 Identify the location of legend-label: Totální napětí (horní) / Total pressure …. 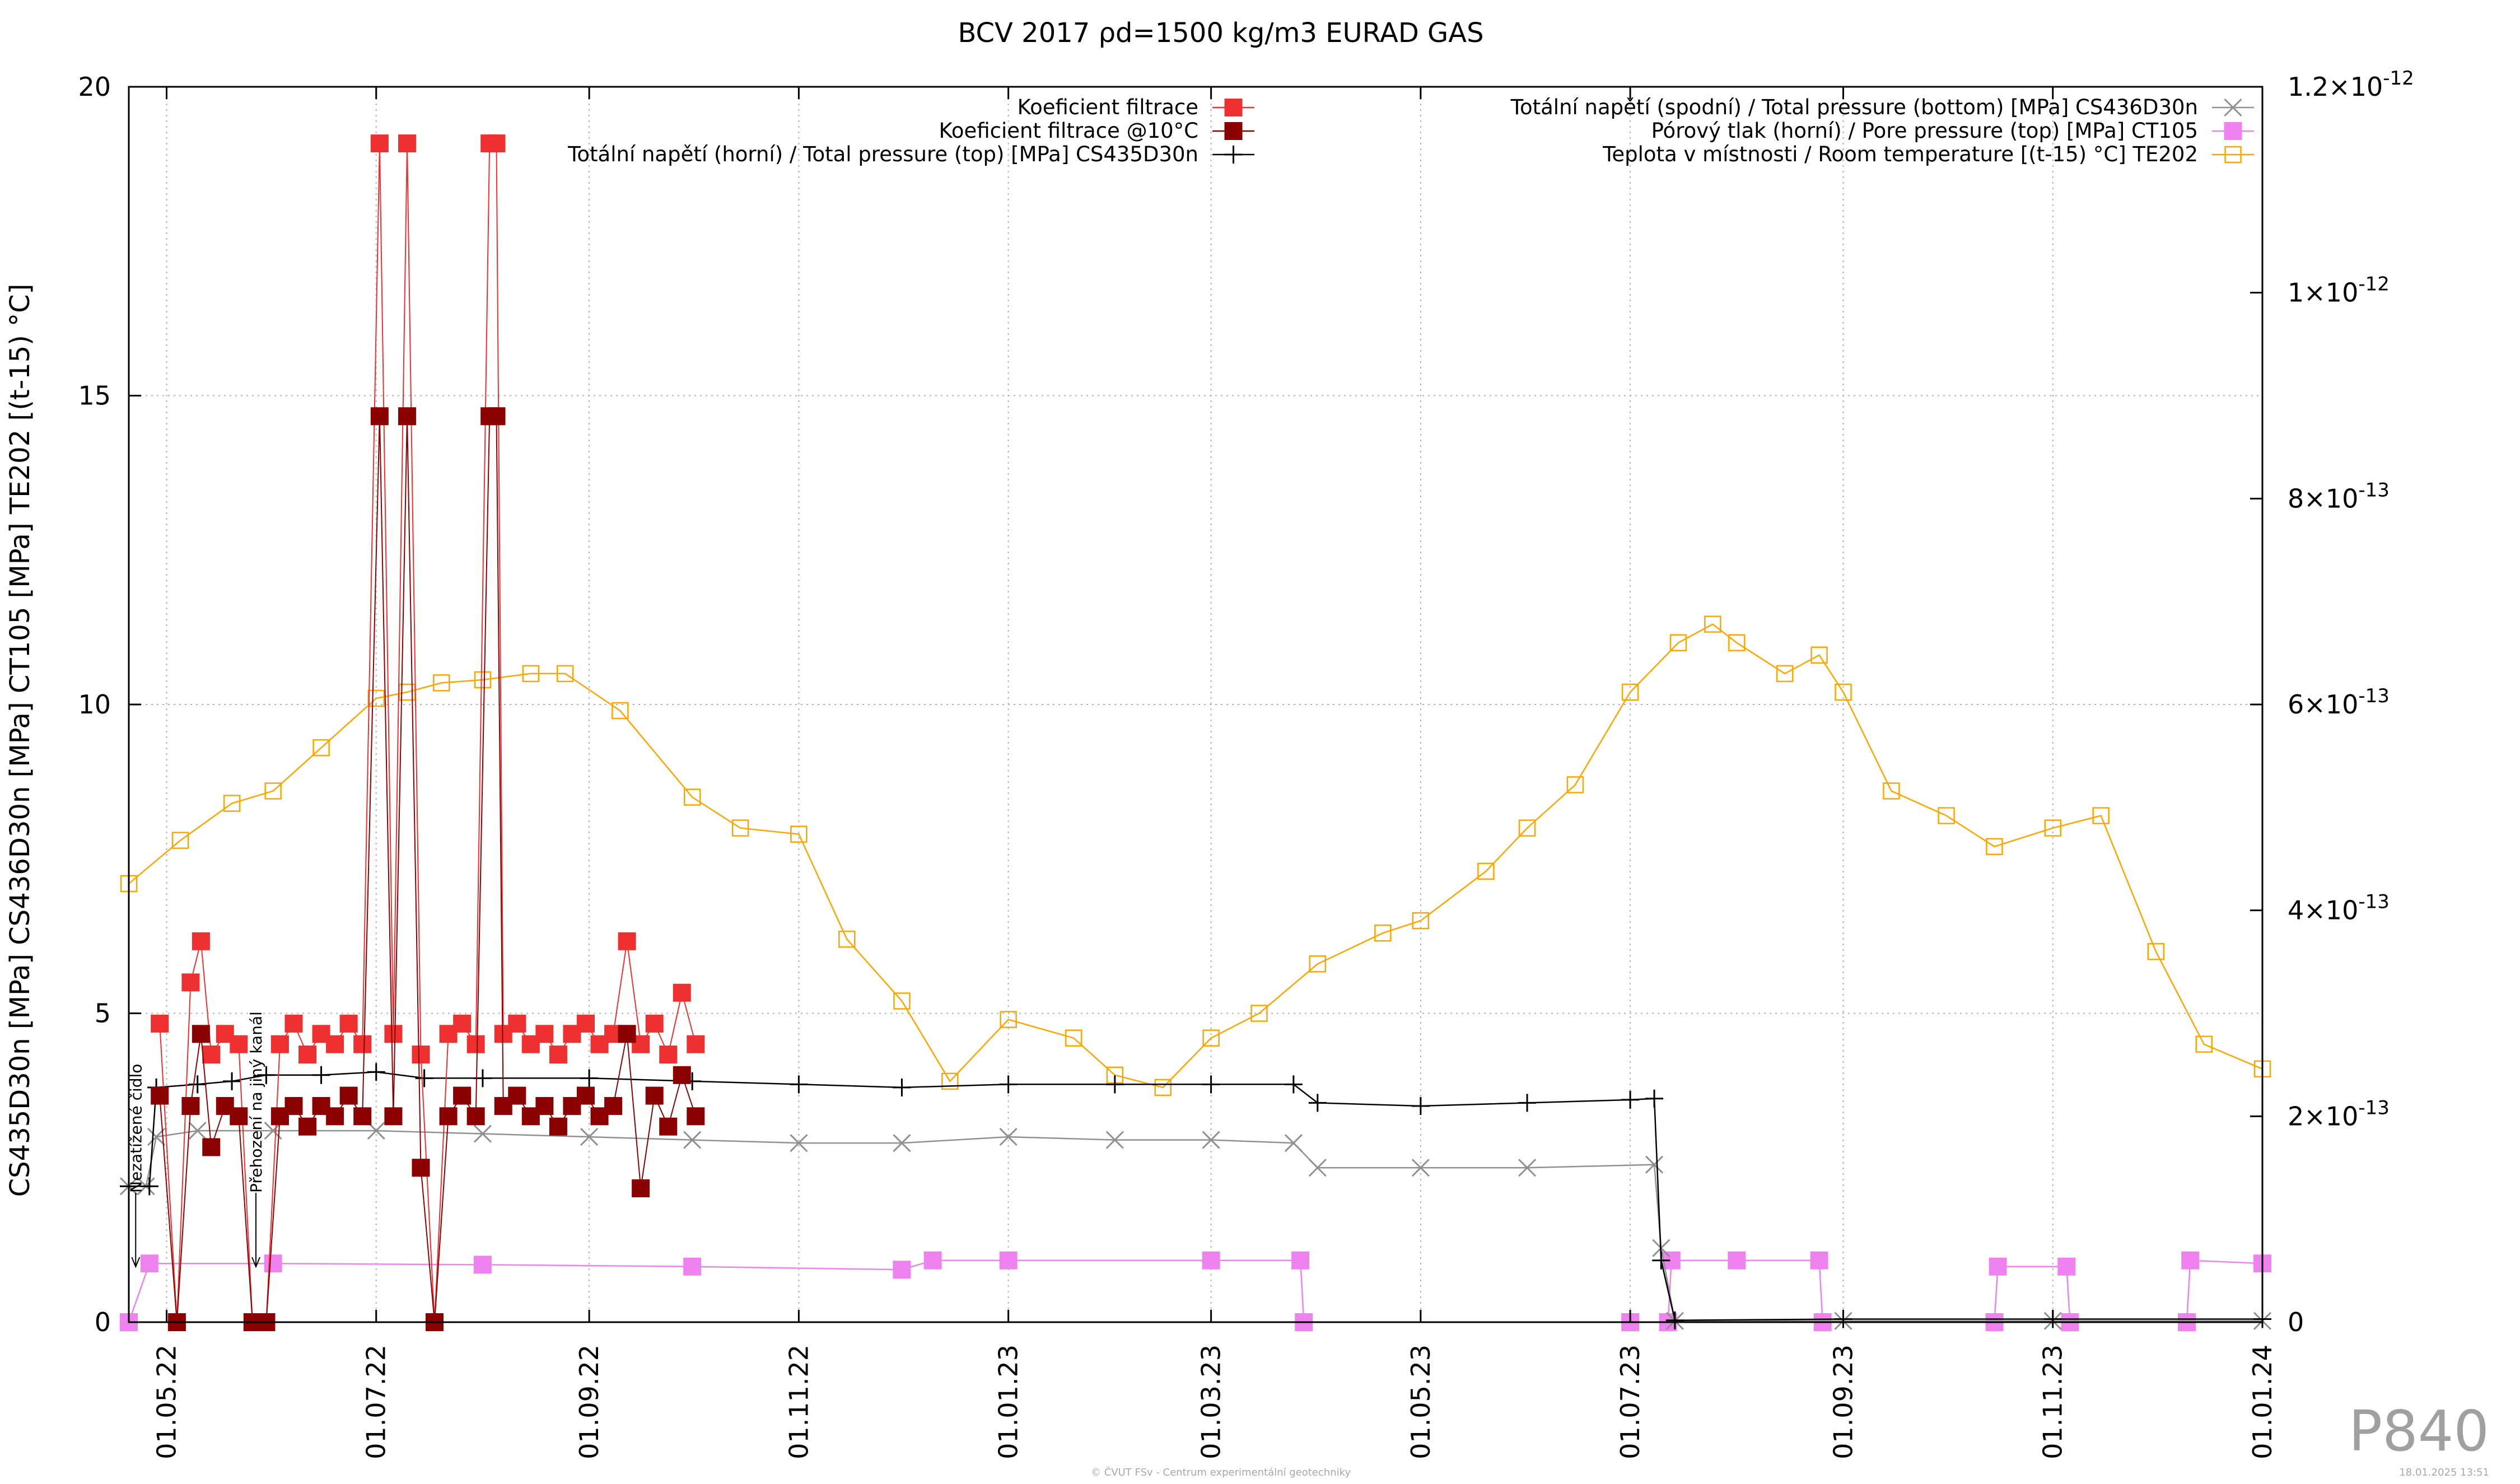
(883, 154).